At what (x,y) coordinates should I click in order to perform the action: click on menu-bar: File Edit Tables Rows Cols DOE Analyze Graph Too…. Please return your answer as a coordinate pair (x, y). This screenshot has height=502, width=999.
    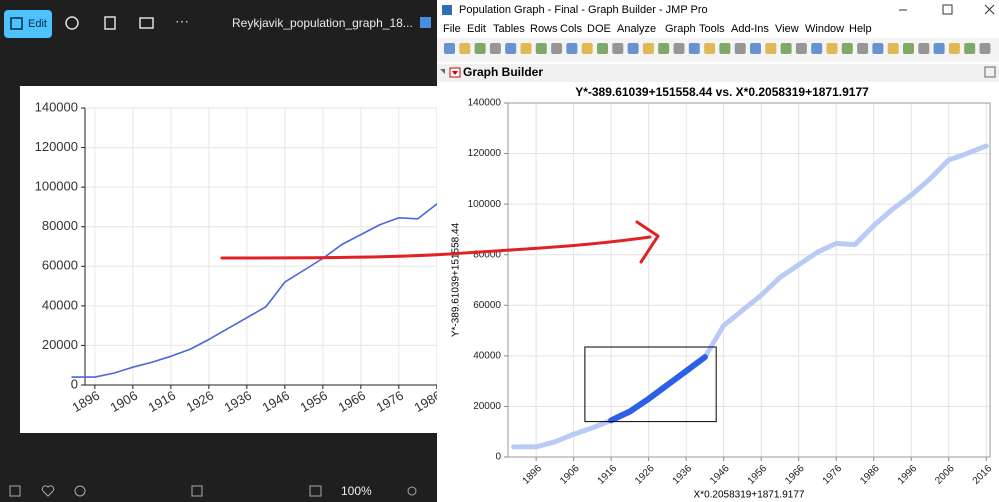
    Looking at the image, I should click on (657, 29).